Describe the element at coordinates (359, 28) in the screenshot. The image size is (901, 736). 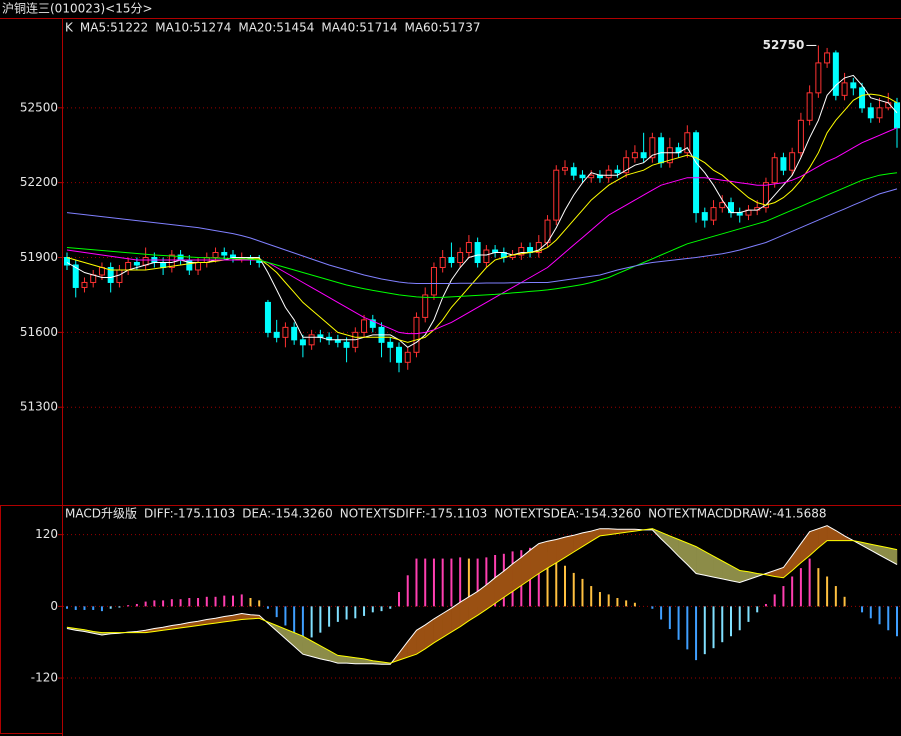
I see `legend-entry: MA40:51714` at that location.